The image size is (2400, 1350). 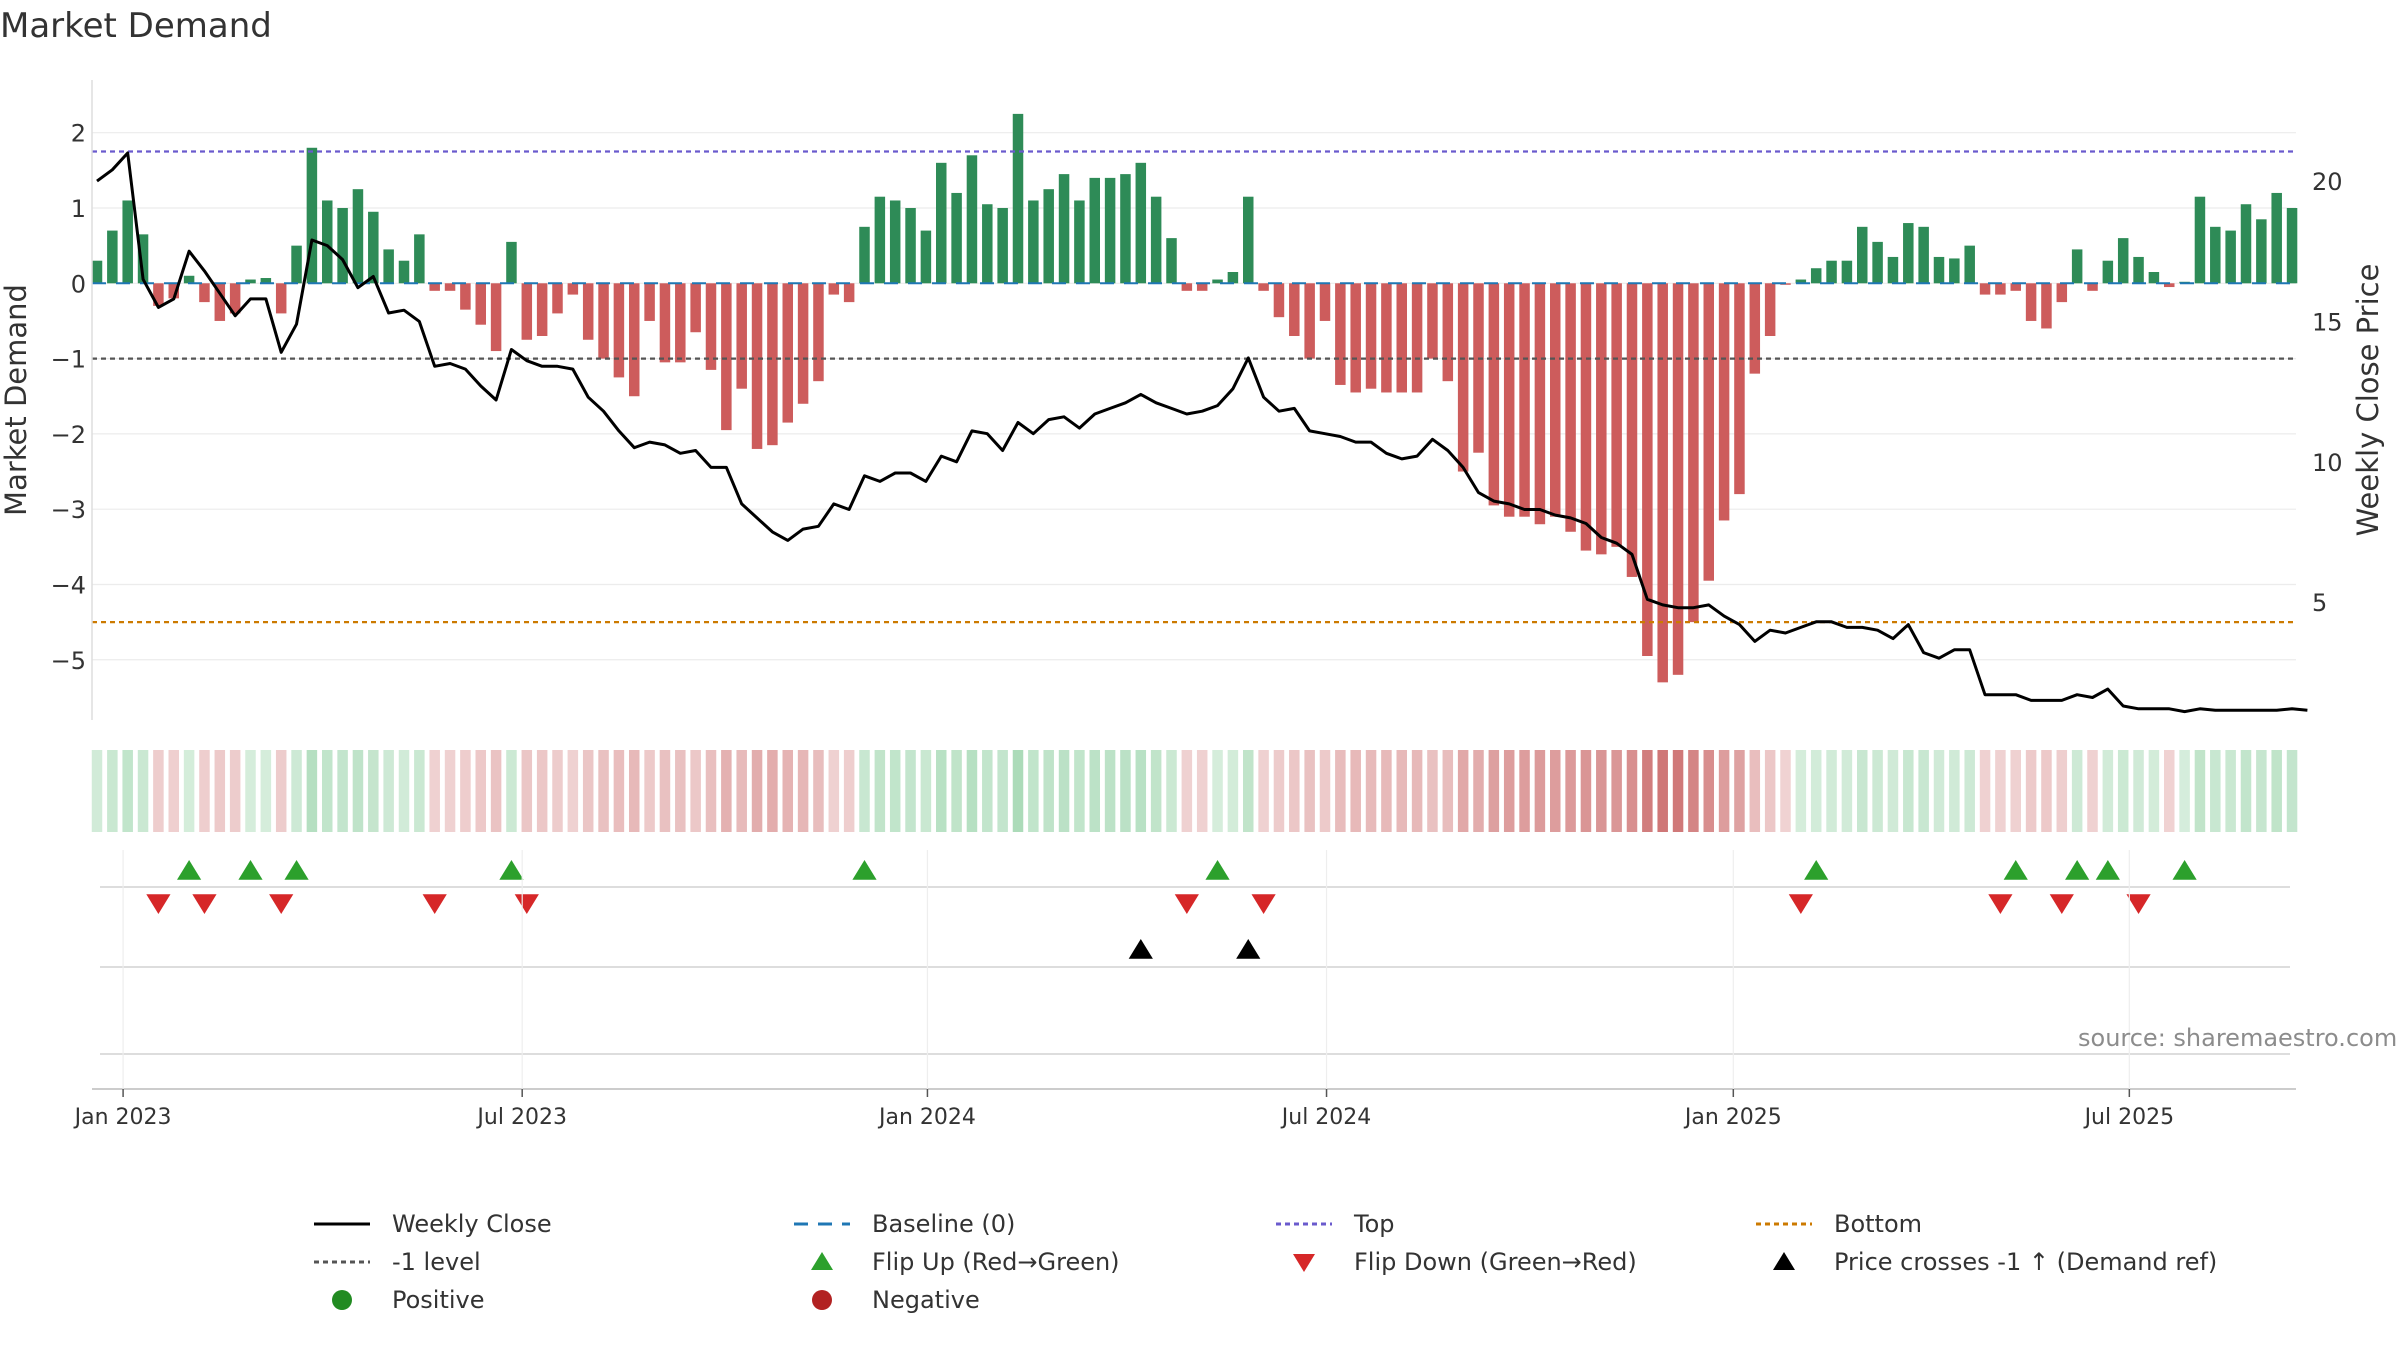 I want to click on x-tick-label: Jul 2025, so click(x=2129, y=1117).